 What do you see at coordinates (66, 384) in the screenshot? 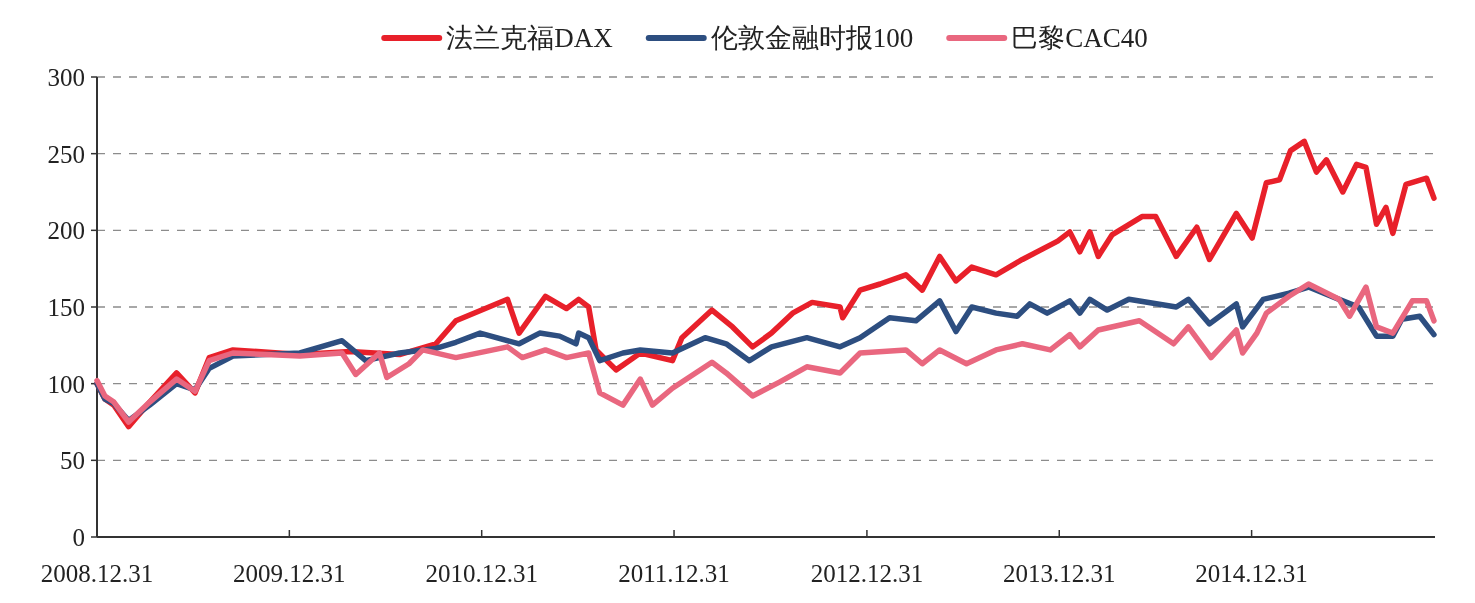
I see `y-tick-label: 100` at bounding box center [66, 384].